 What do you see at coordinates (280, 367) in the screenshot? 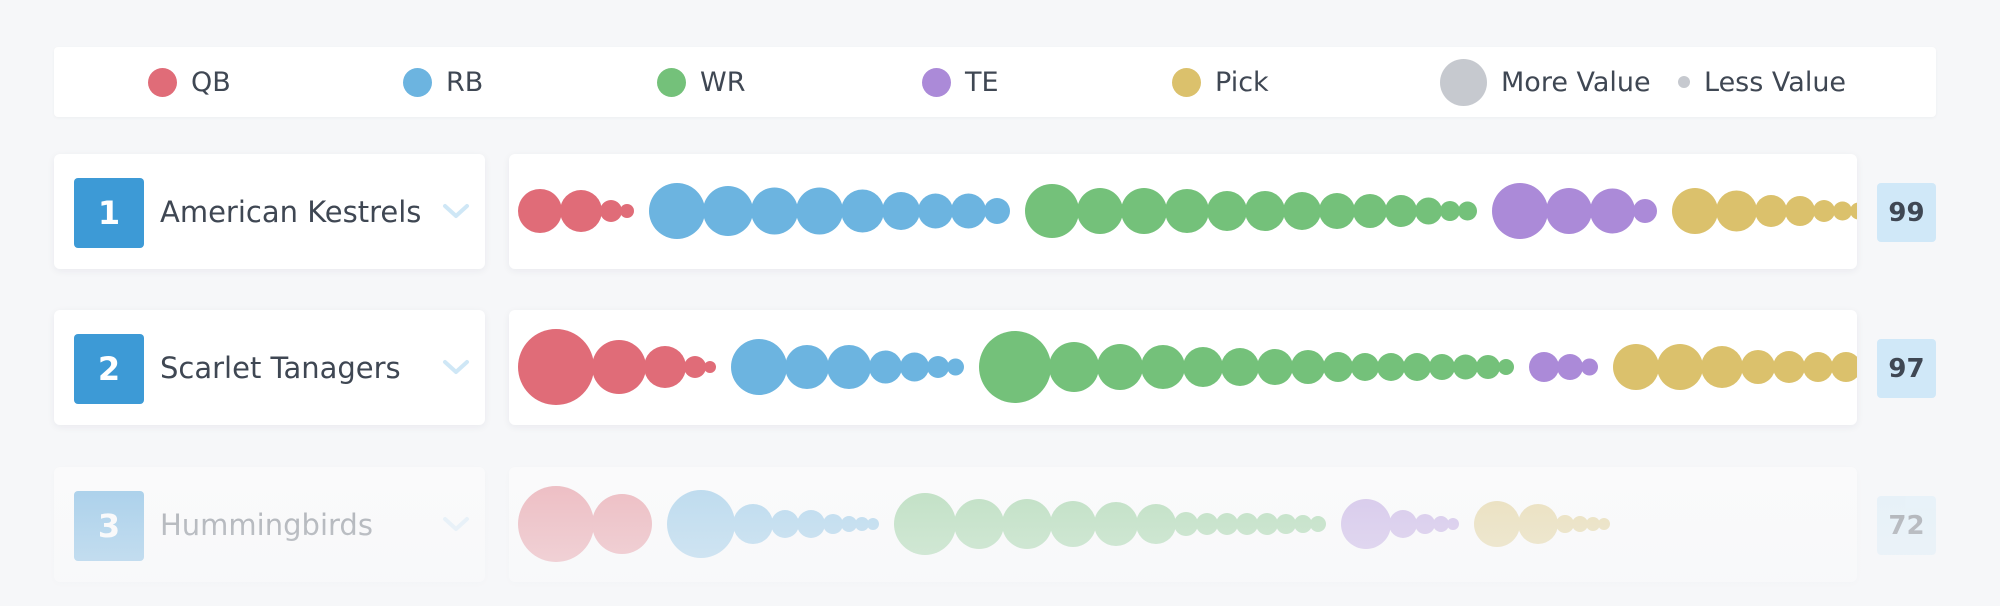
I see `team-name: Scarlet Tanagers` at bounding box center [280, 367].